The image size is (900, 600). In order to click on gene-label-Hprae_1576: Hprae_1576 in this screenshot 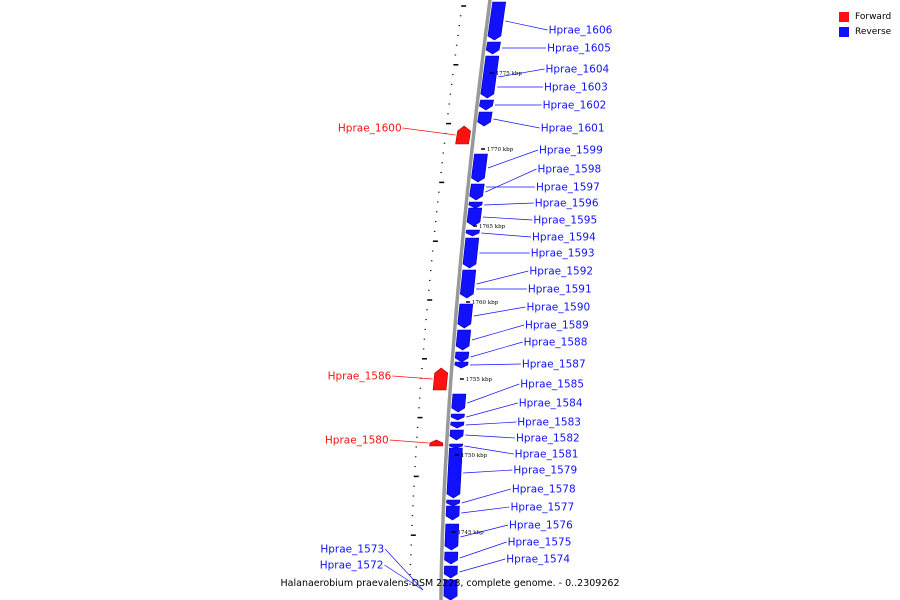, I will do `click(541, 526)`.